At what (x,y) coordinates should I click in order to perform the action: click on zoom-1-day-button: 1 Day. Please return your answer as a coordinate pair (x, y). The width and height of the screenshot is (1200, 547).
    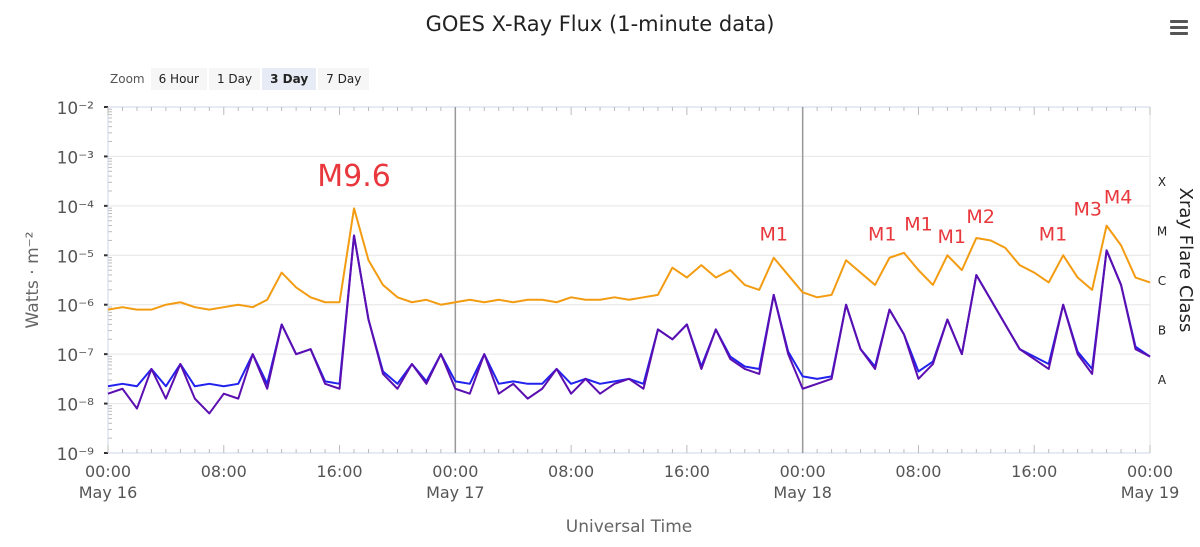
    Looking at the image, I should click on (234, 79).